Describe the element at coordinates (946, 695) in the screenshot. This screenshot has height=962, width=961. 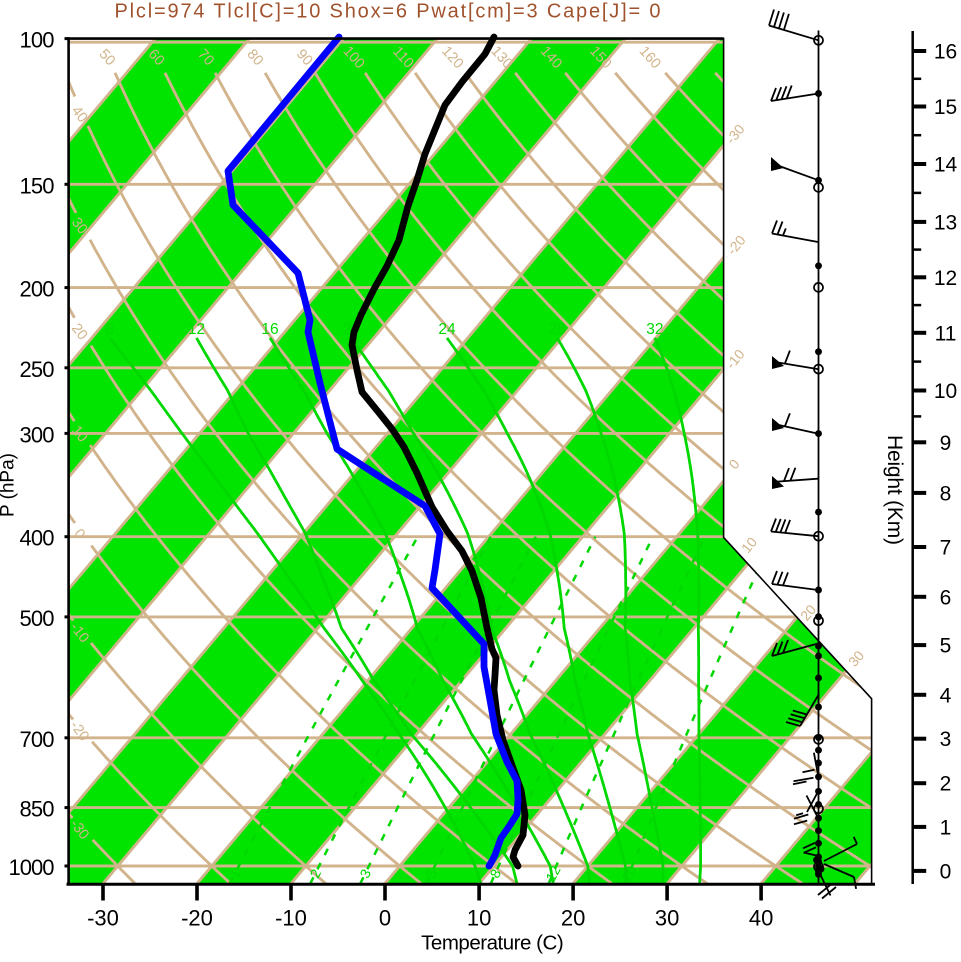
I see `svg-text: 4` at that location.